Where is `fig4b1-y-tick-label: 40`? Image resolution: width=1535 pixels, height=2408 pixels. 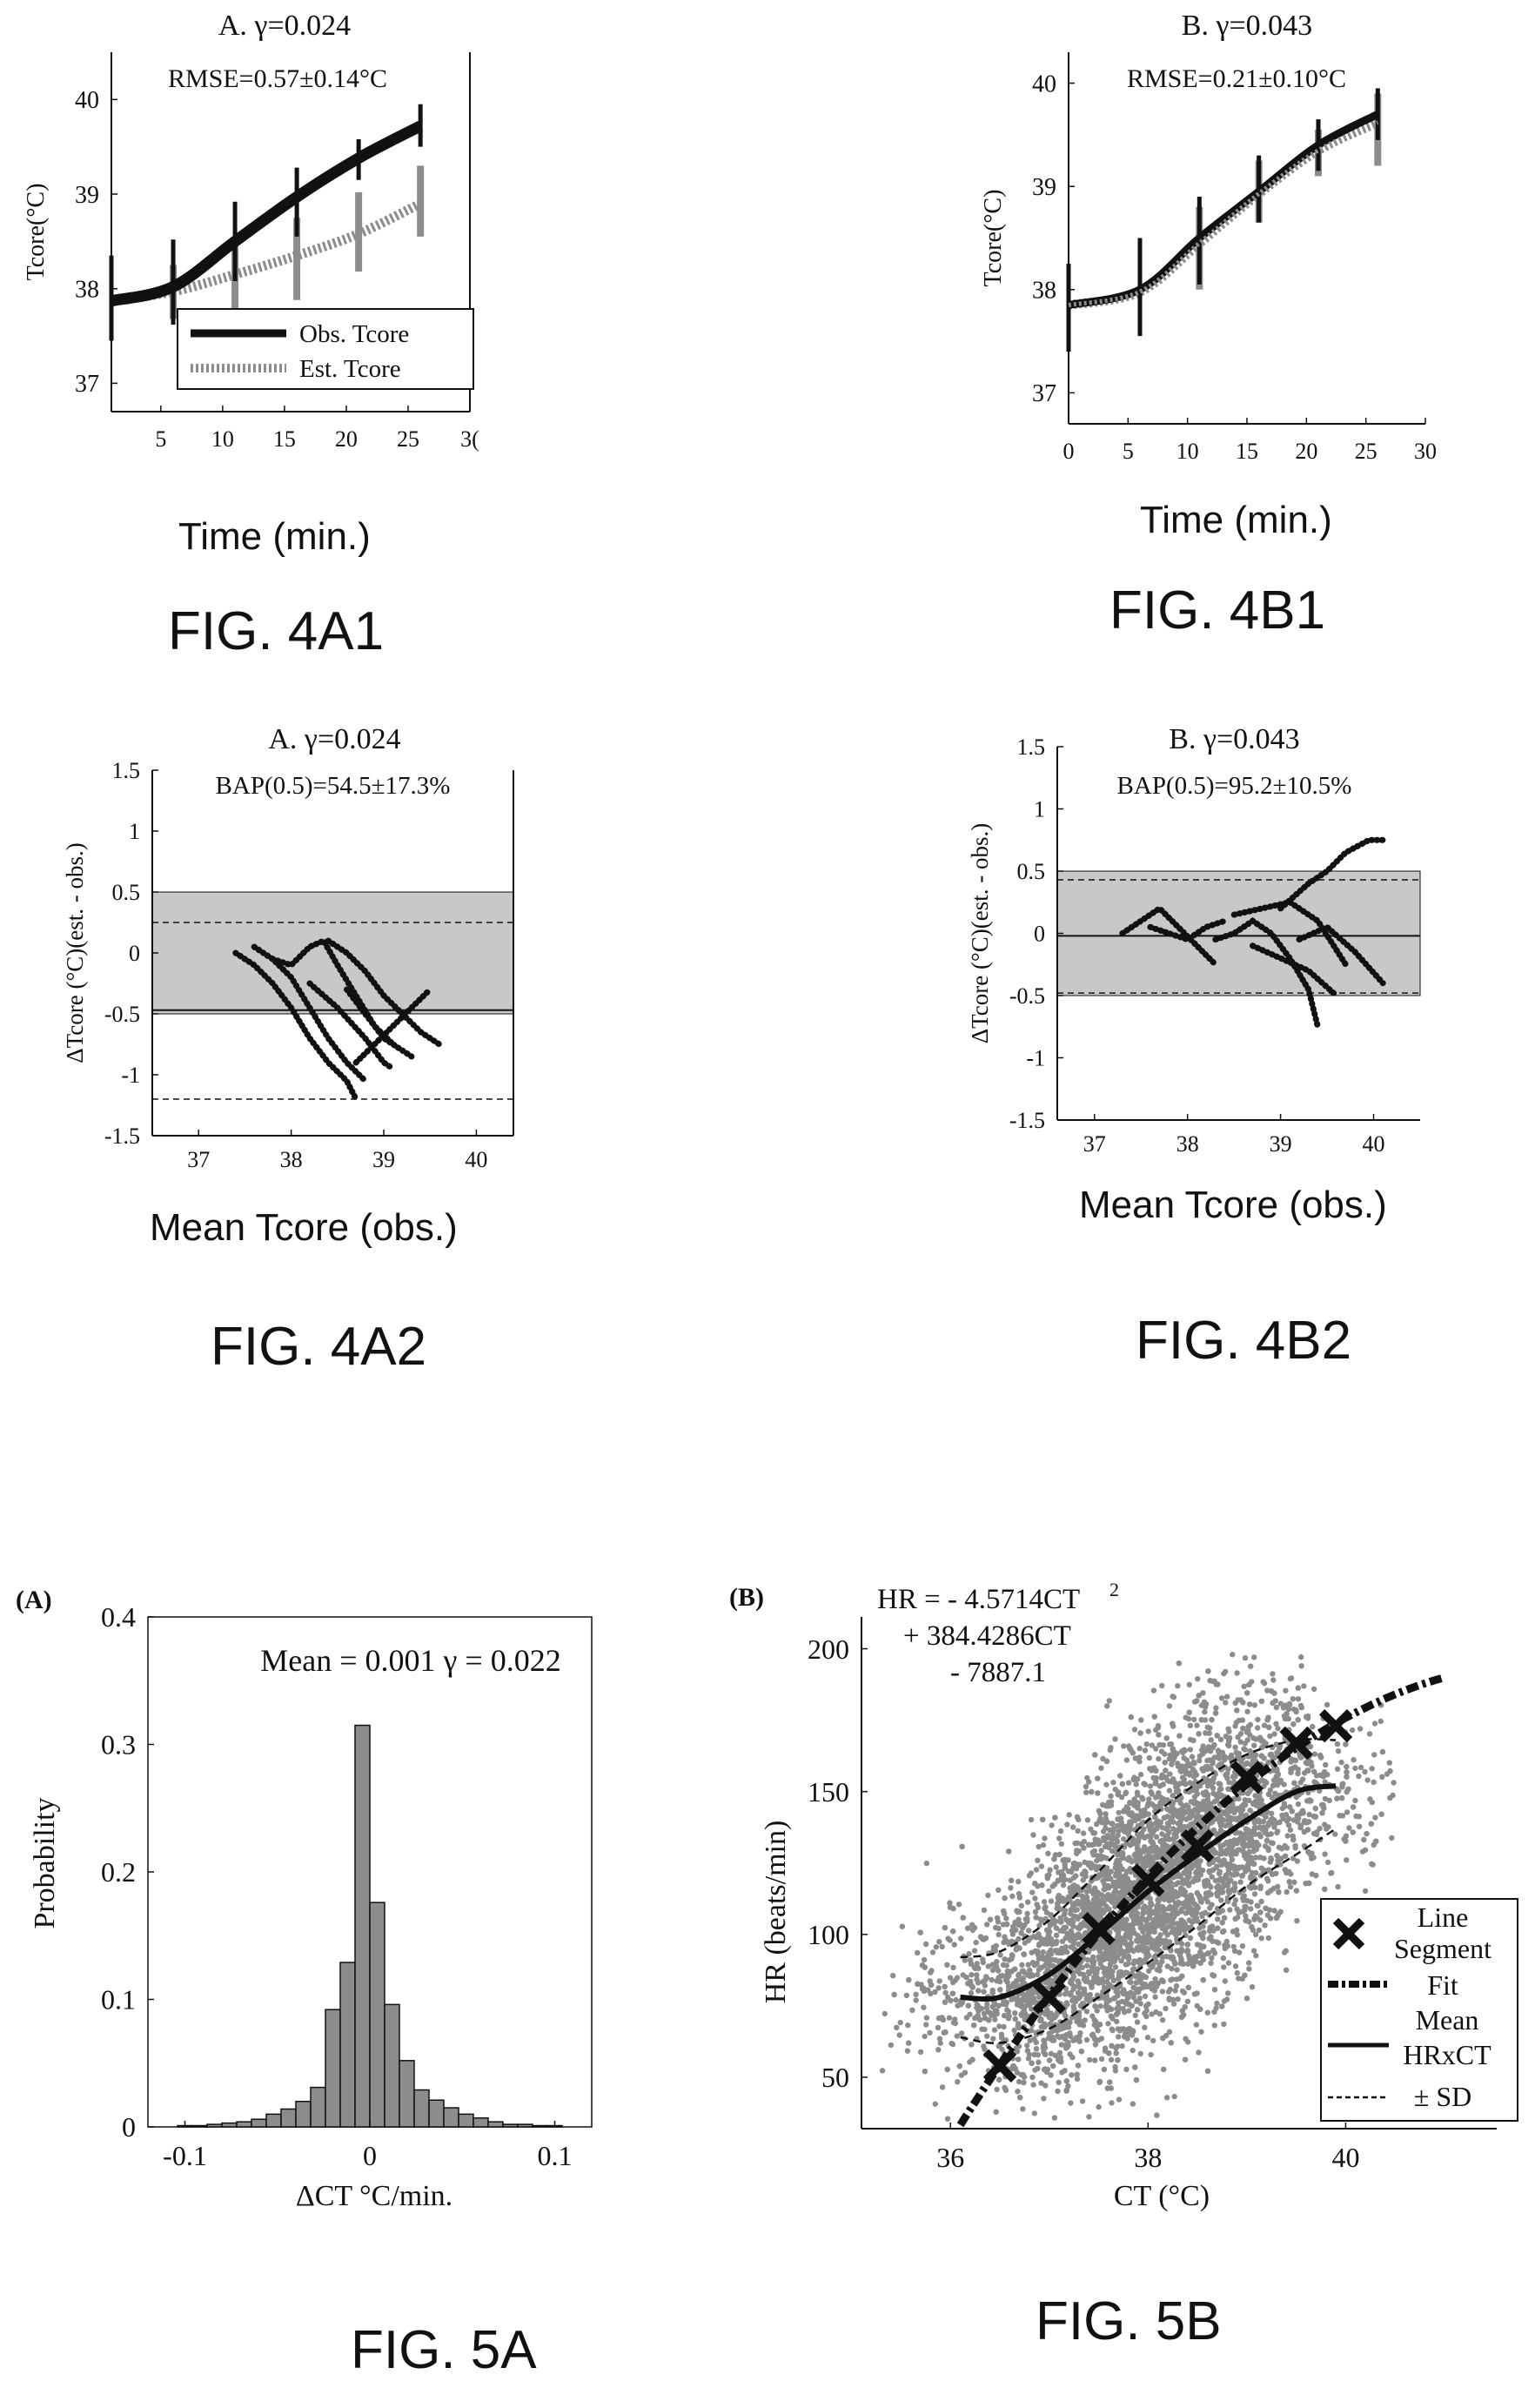 fig4b1-y-tick-label: 40 is located at coordinates (1044, 84).